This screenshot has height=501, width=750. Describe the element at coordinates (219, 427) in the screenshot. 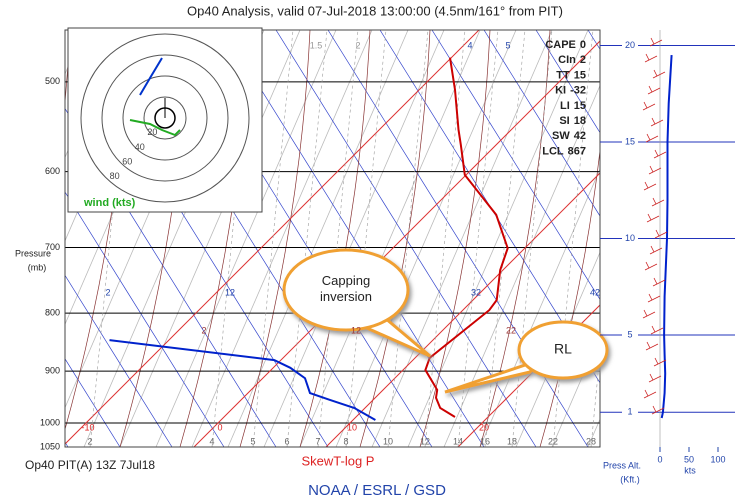

I see `x-tick-label: 0` at that location.